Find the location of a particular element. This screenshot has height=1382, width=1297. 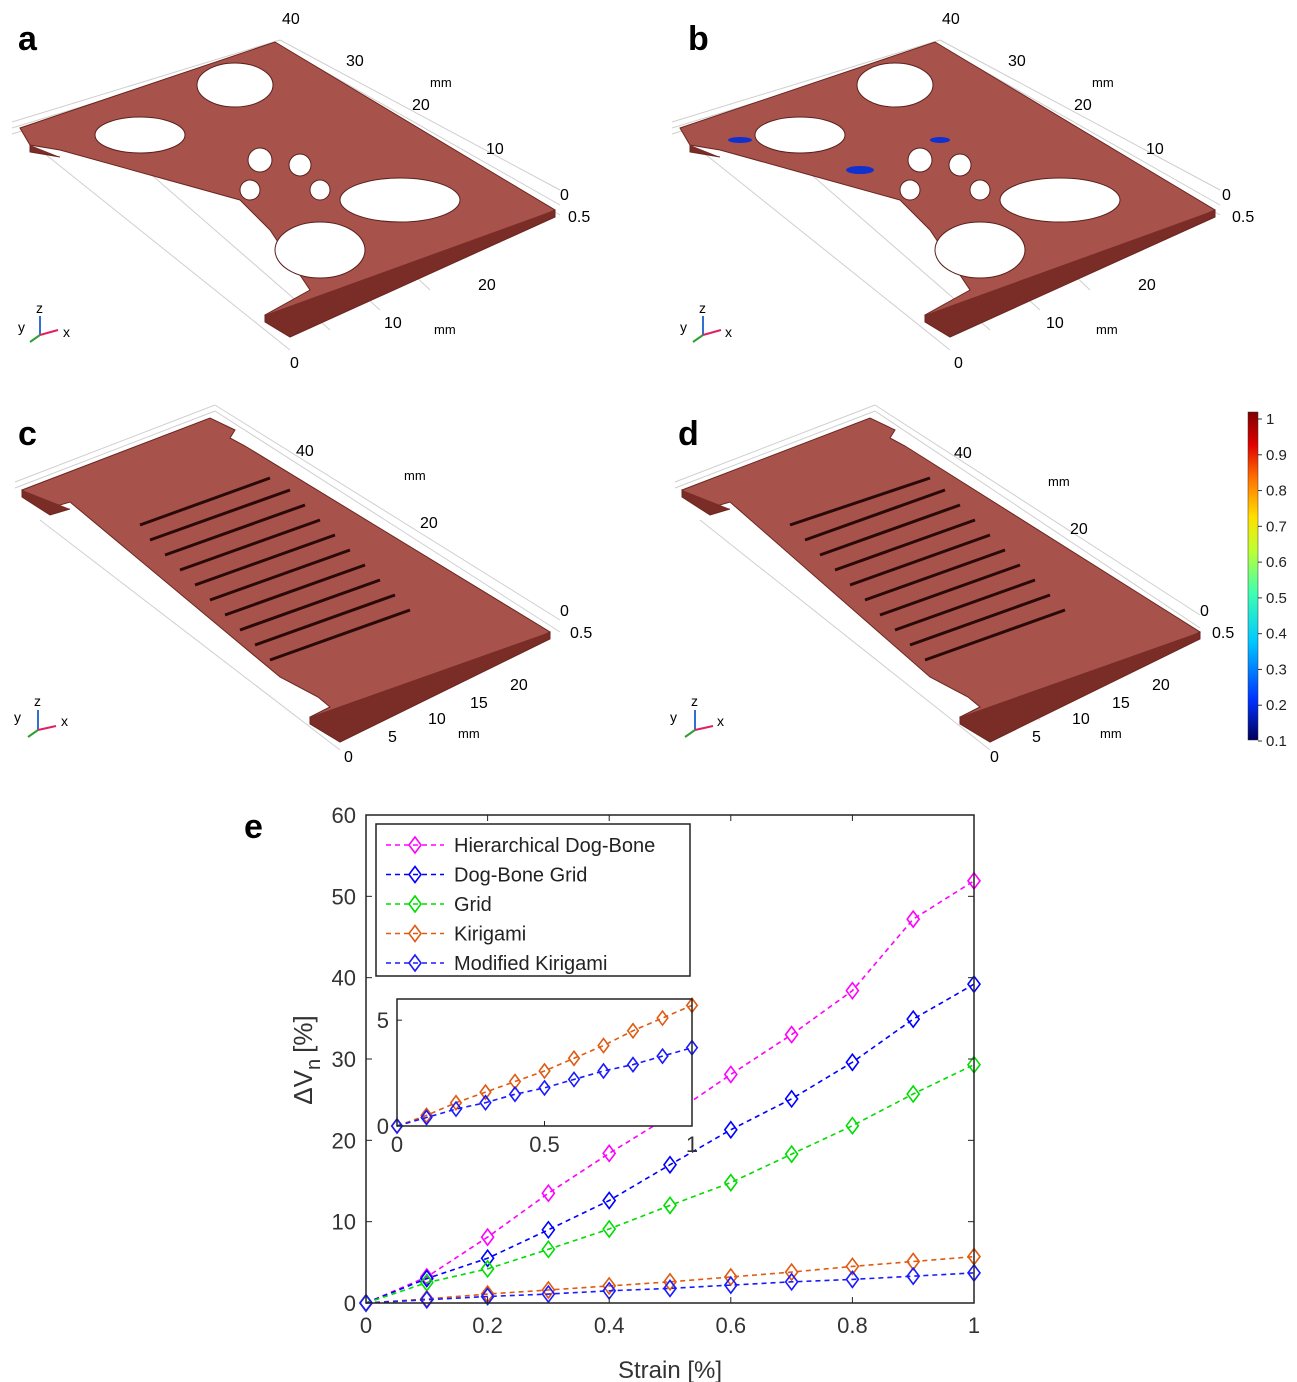

tick-a-u2: 20 is located at coordinates (421, 105).